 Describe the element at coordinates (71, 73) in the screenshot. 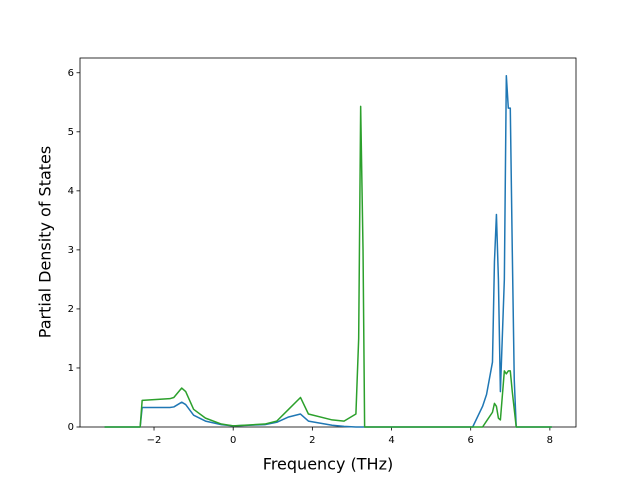

I see `y-tick-label: 6` at that location.